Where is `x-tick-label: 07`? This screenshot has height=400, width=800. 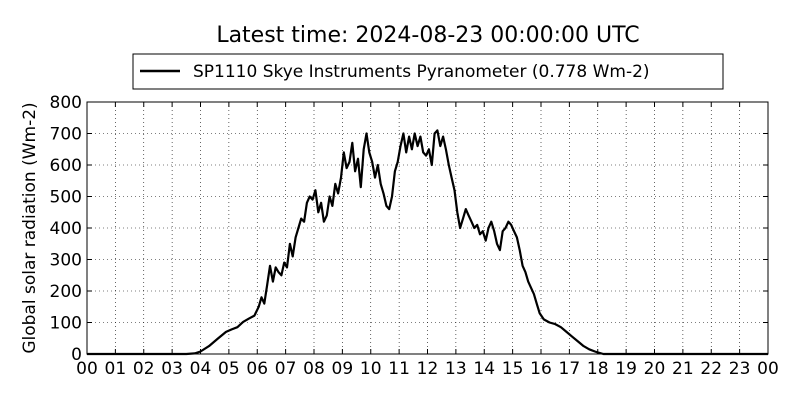 x-tick-label: 07 is located at coordinates (286, 369).